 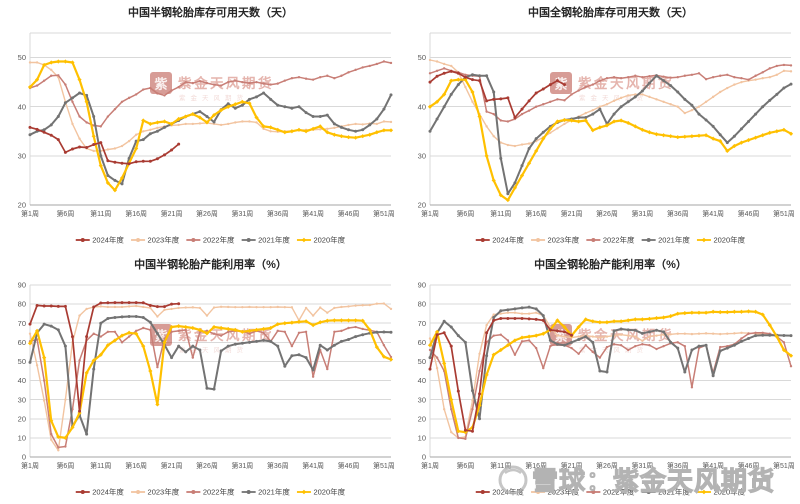 I want to click on chart-title: 中国半钢轮胎库存可用天数（天）, so click(x=210, y=12).